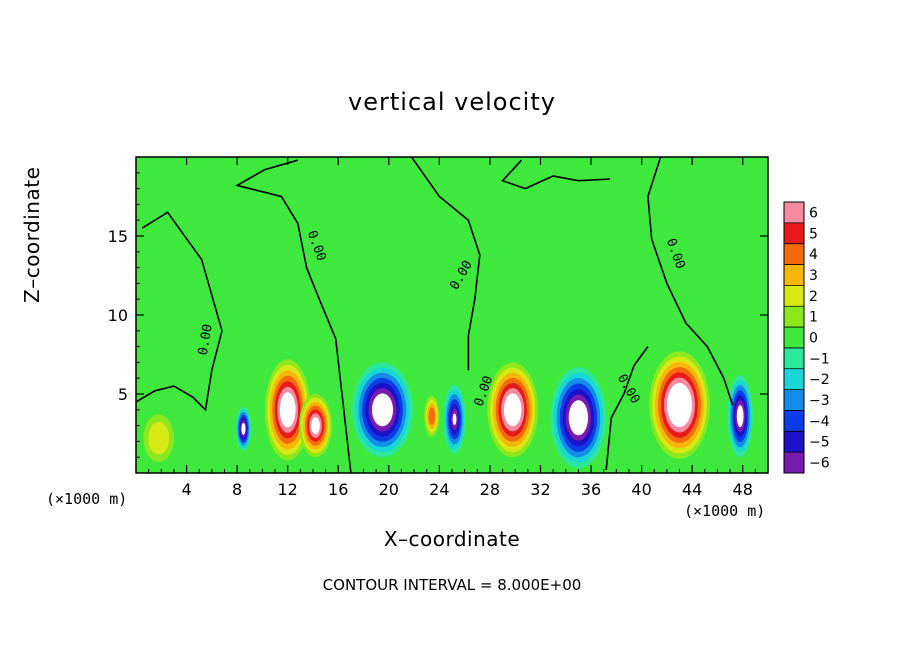  What do you see at coordinates (725, 511) in the screenshot?
I see `x-unit-label-right: (×1000 m)` at bounding box center [725, 511].